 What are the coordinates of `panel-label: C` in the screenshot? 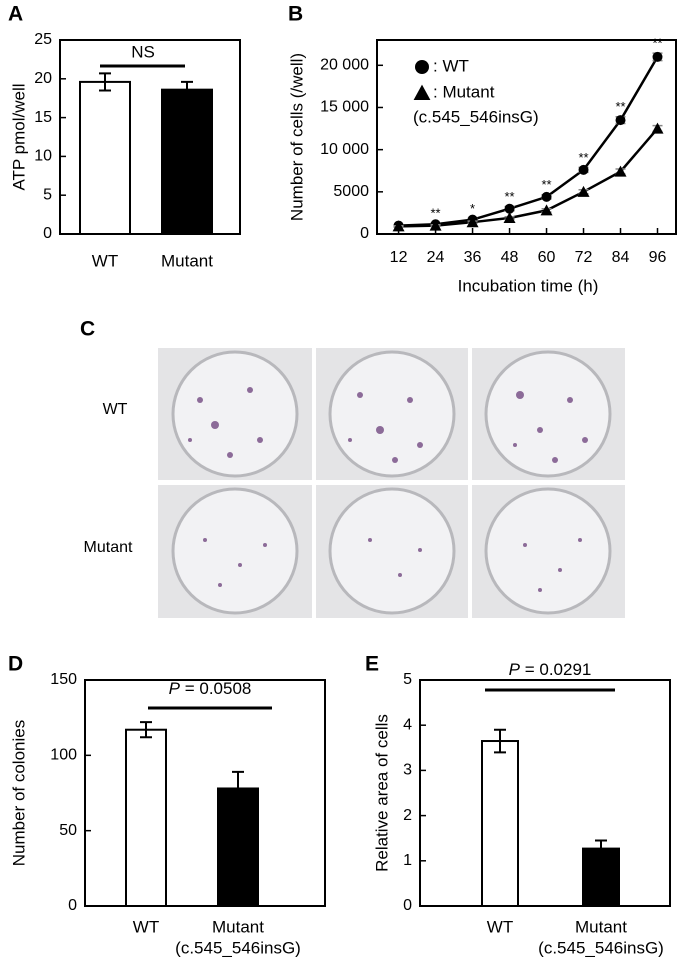 It's located at (87, 329).